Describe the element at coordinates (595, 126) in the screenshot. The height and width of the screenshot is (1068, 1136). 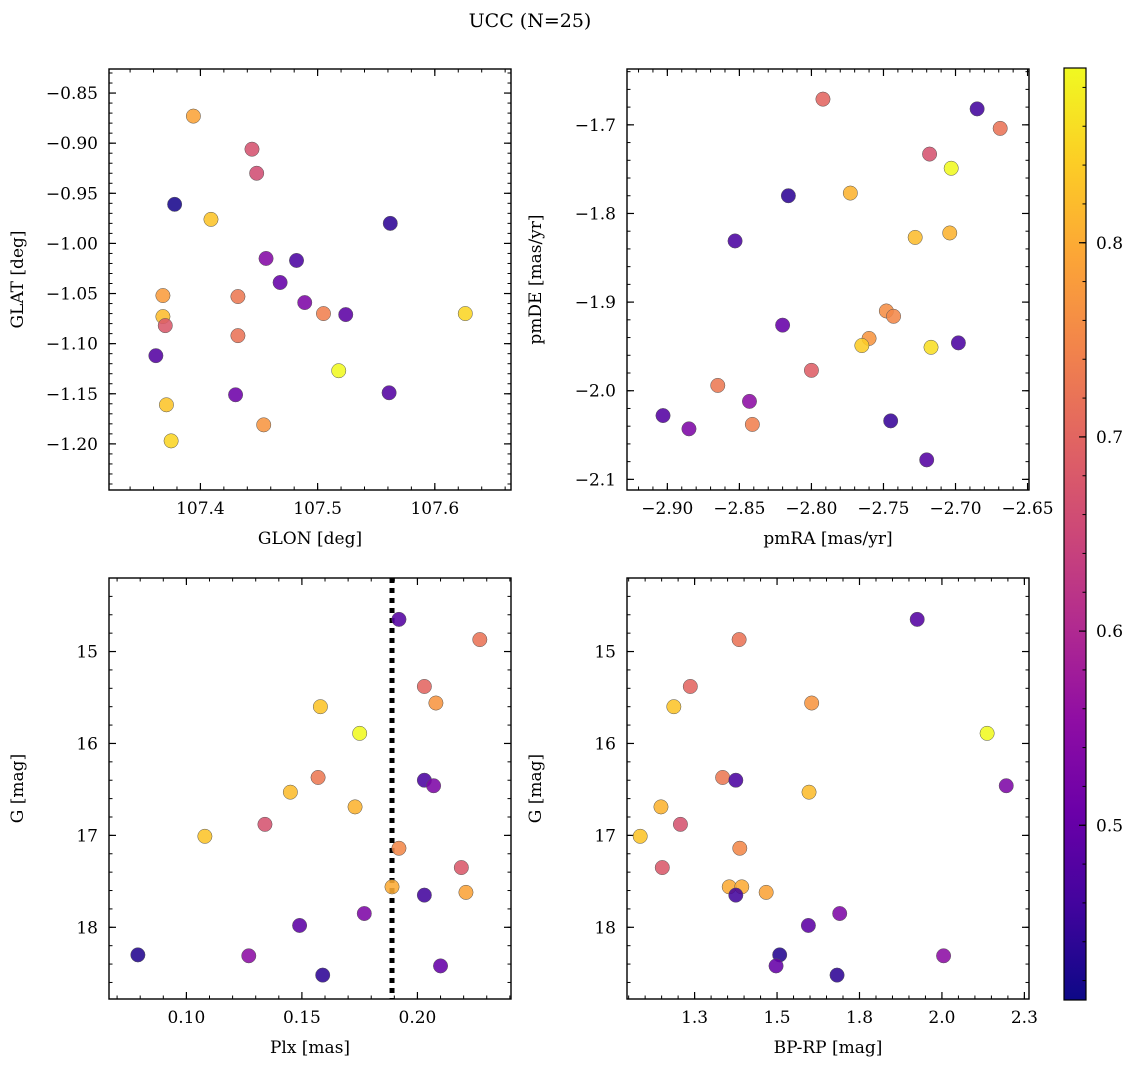
I see `y-tick-label: −1.7` at that location.